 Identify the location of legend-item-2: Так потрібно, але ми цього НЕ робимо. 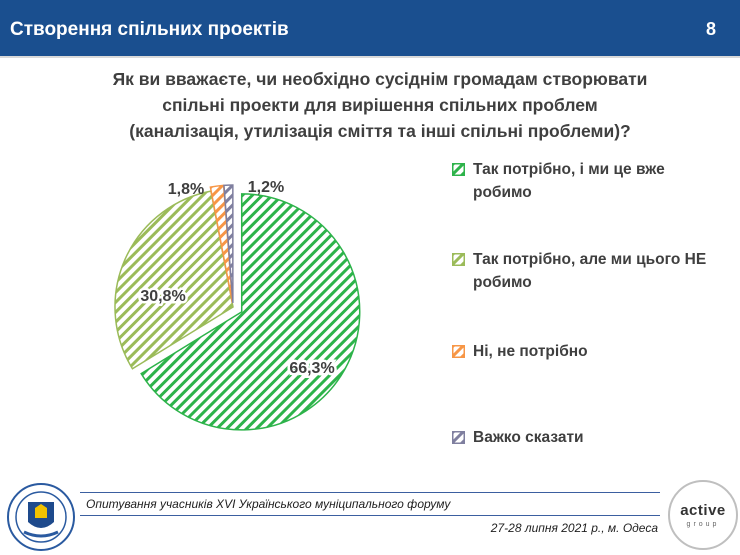
(587, 271).